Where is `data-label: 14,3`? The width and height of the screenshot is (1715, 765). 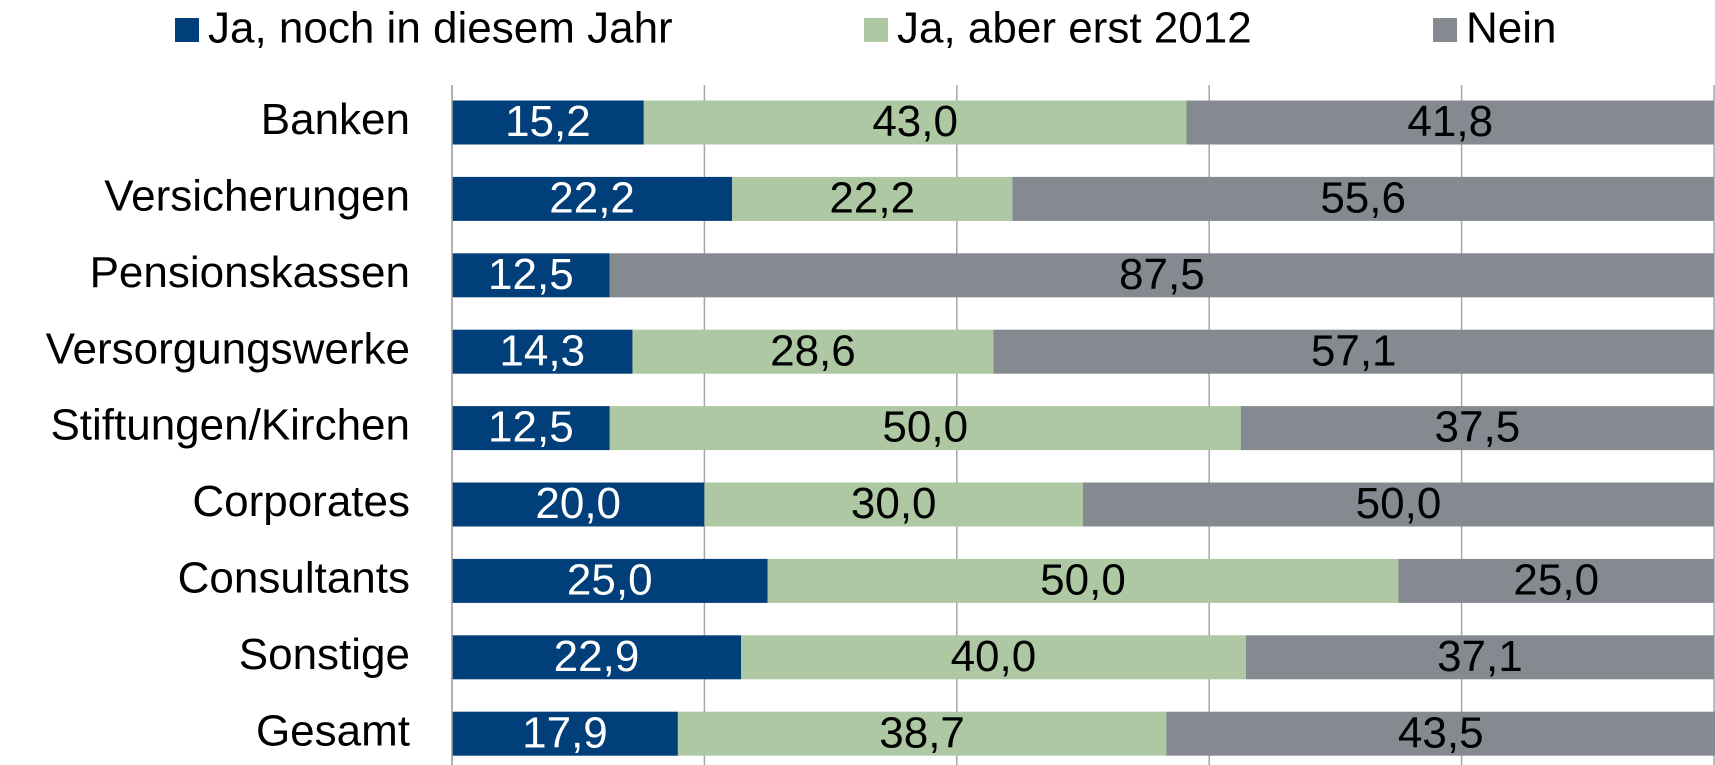
data-label: 14,3 is located at coordinates (542, 350).